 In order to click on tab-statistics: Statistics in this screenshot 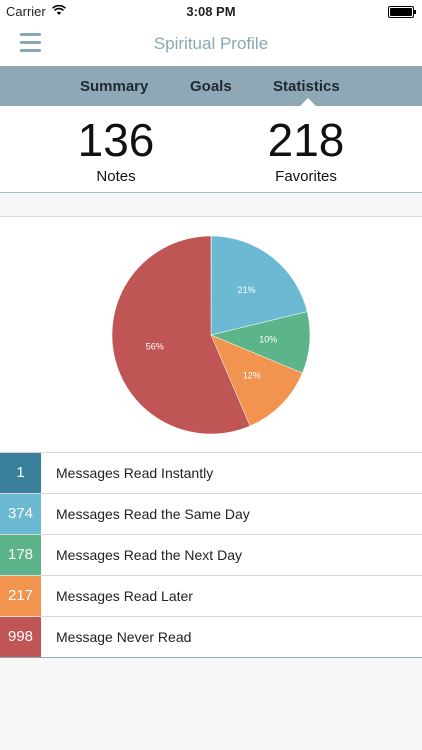, I will do `click(306, 86)`.